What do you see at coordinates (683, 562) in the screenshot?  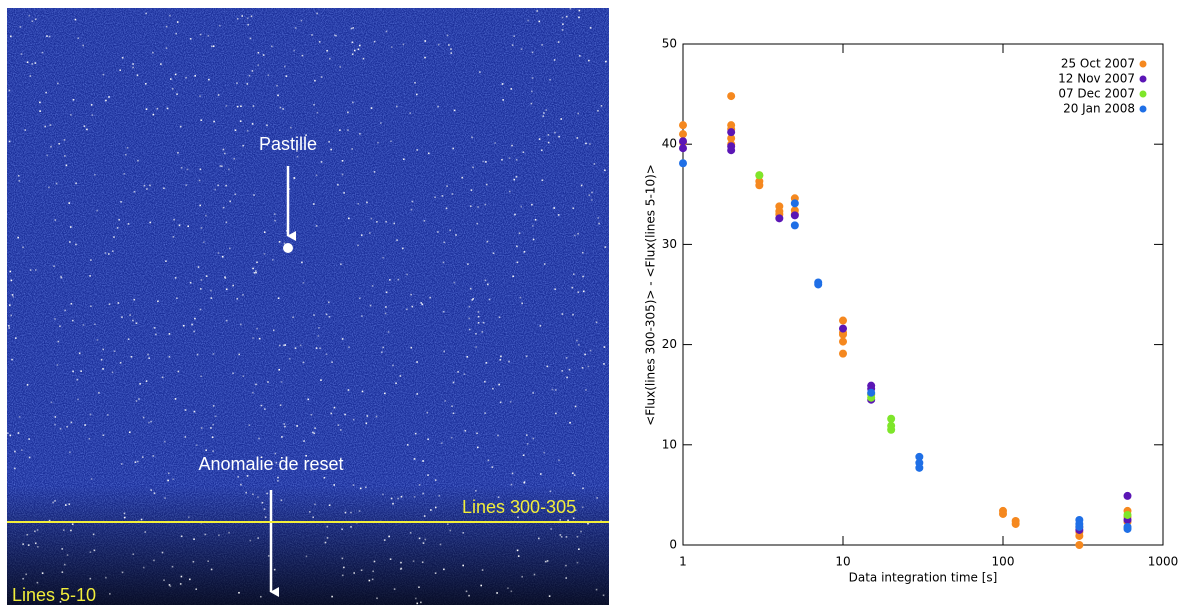 I see `x-tick-label: 1` at bounding box center [683, 562].